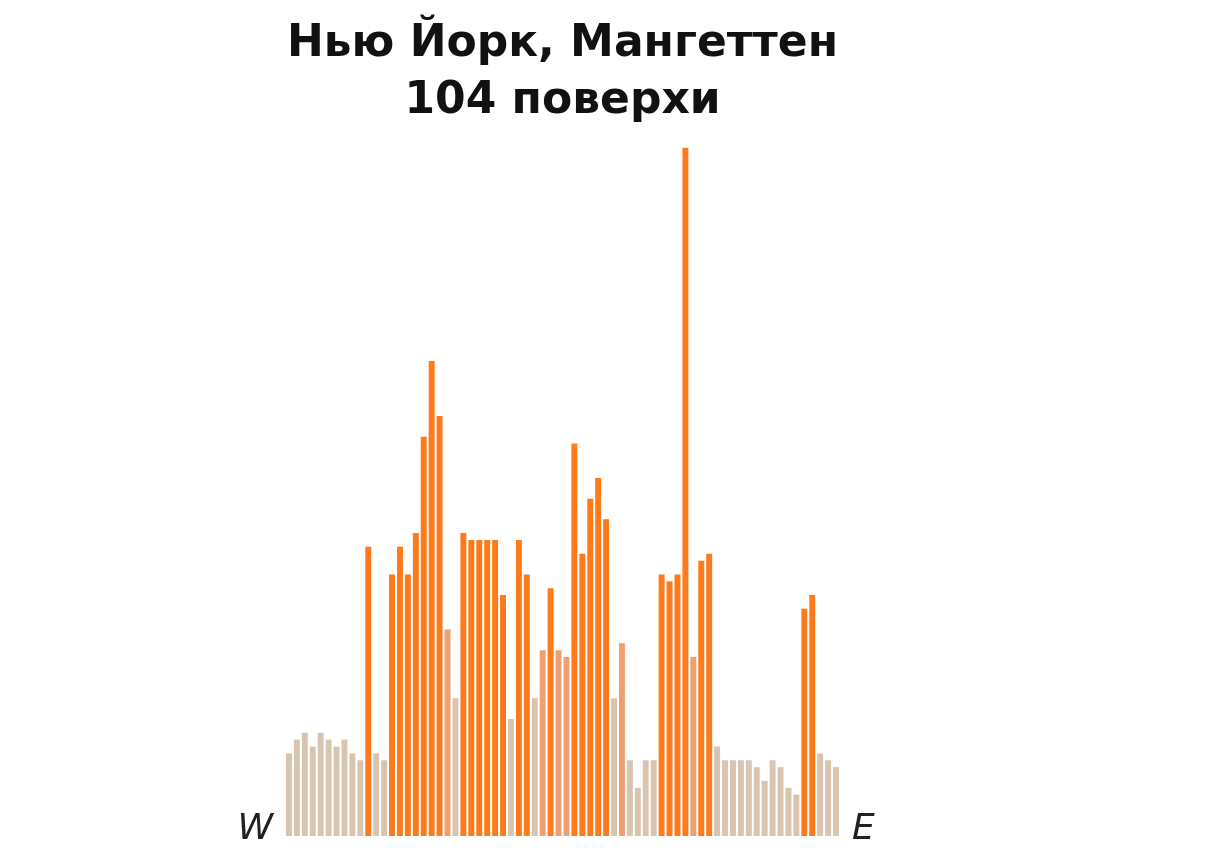 This screenshot has width=1213, height=852. What do you see at coordinates (863, 827) in the screenshot?
I see `text: E` at bounding box center [863, 827].